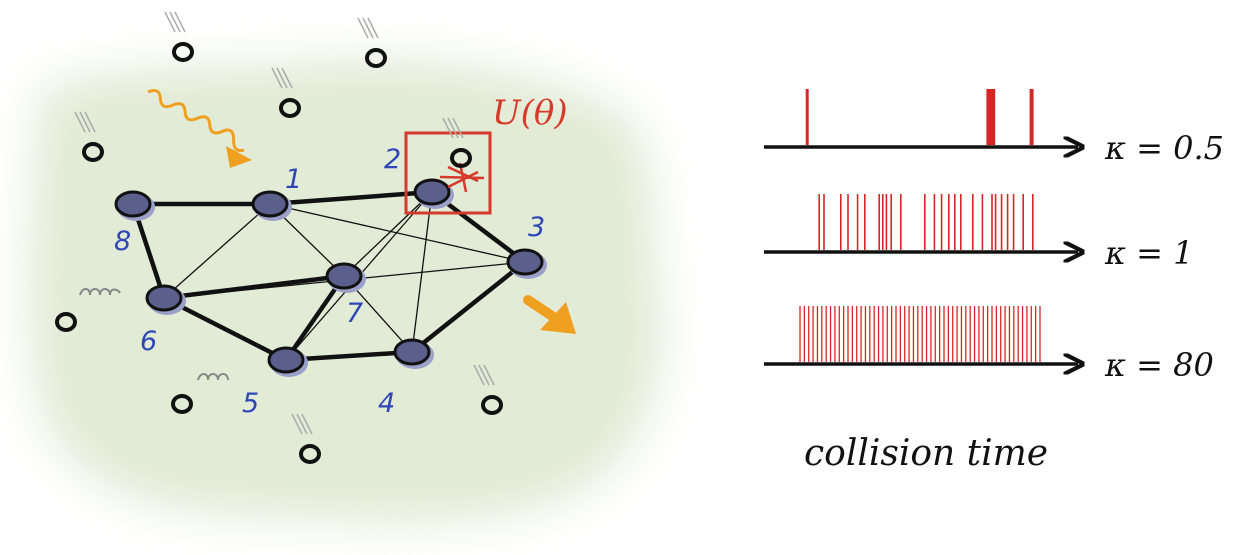 The height and width of the screenshot is (555, 1251). Describe the element at coordinates (530, 113) in the screenshot. I see `unitary-label: U(θ)` at that location.